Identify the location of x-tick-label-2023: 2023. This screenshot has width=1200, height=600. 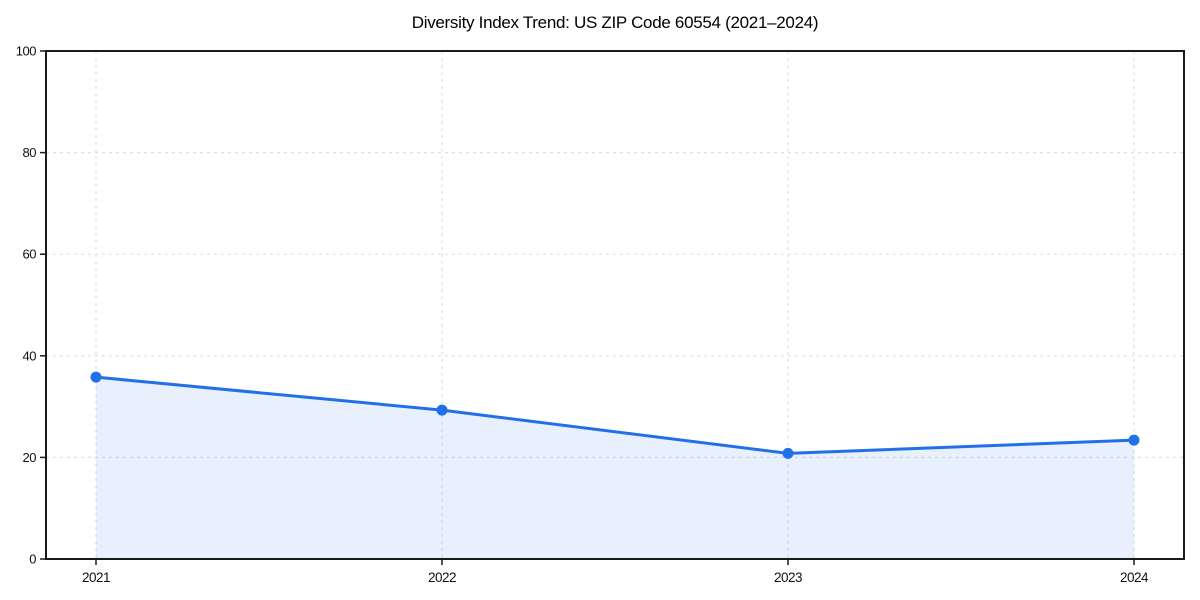
(788, 577).